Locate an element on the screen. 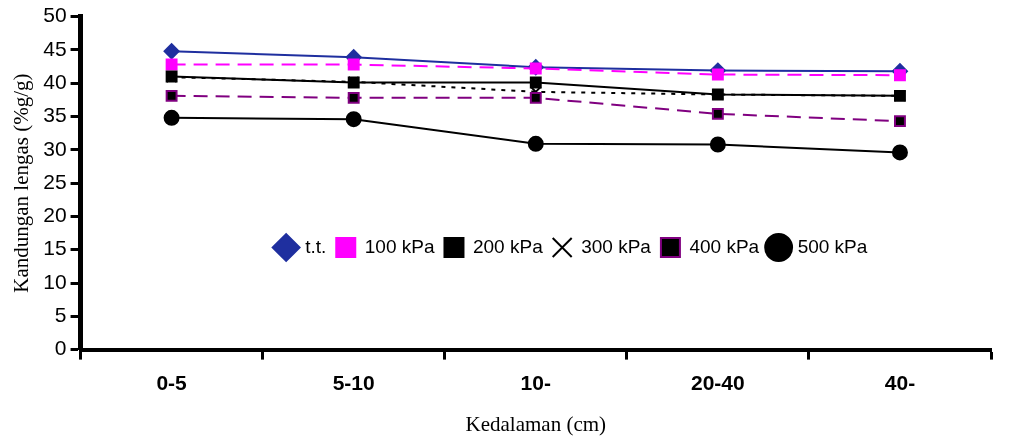  y-tick-label: 5 is located at coordinates (60, 315).